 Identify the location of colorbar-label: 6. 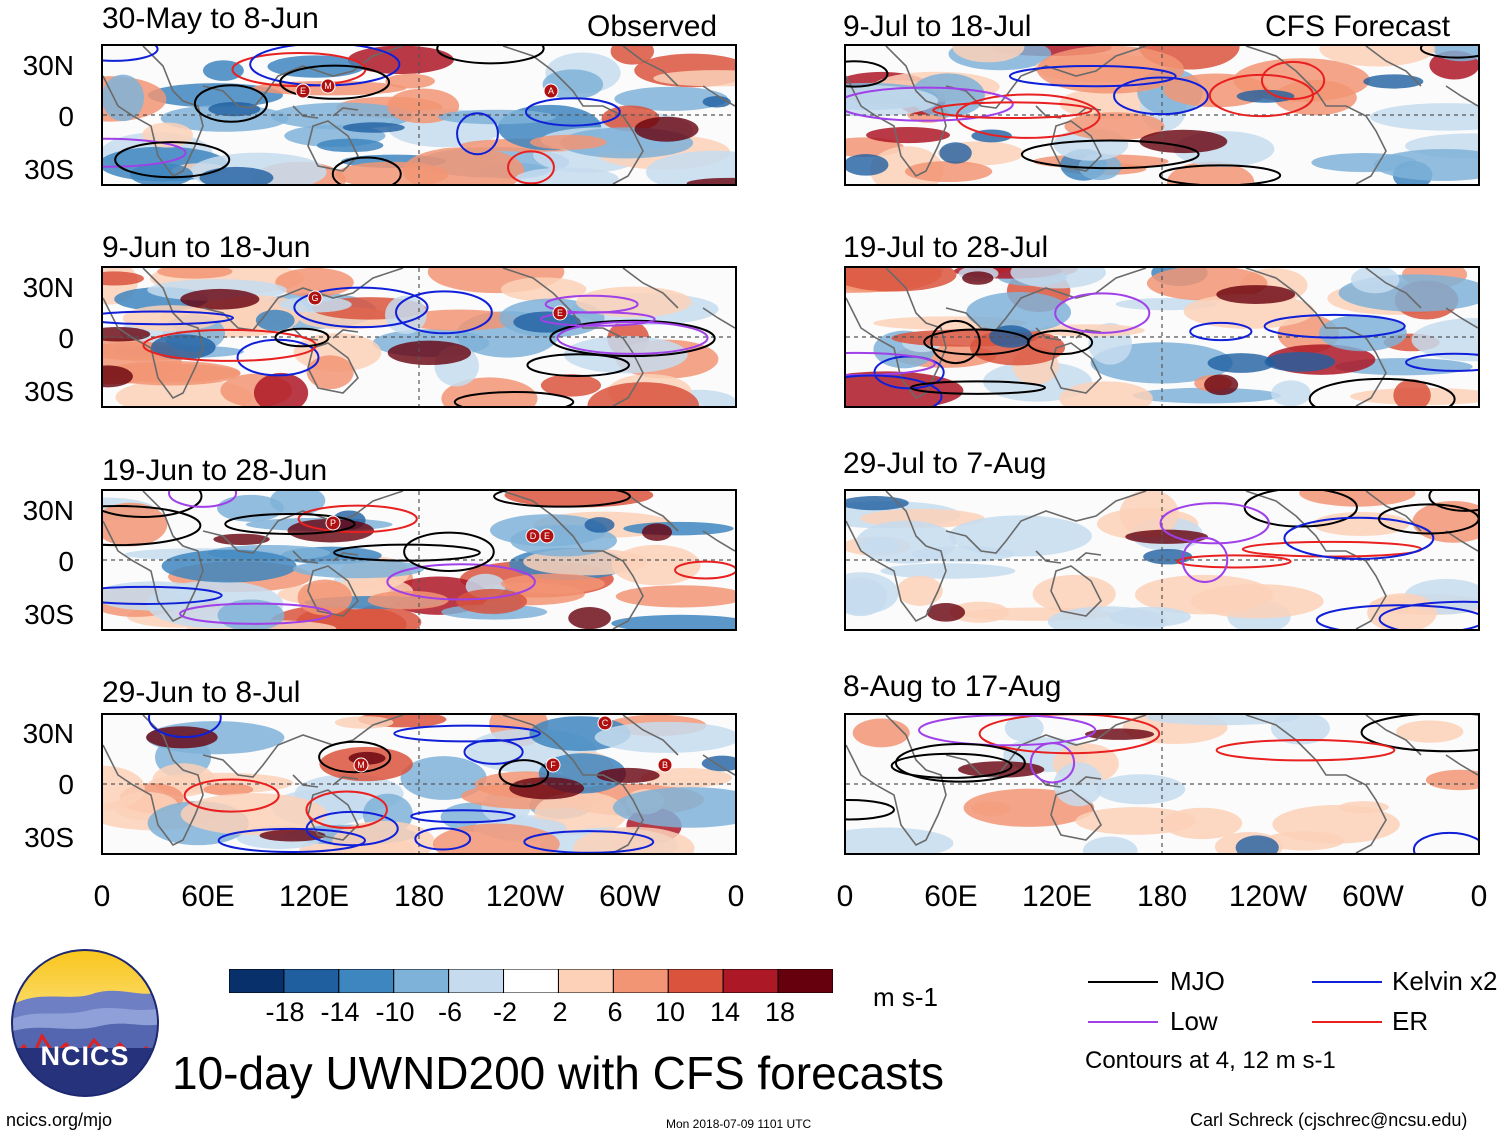
(615, 1012).